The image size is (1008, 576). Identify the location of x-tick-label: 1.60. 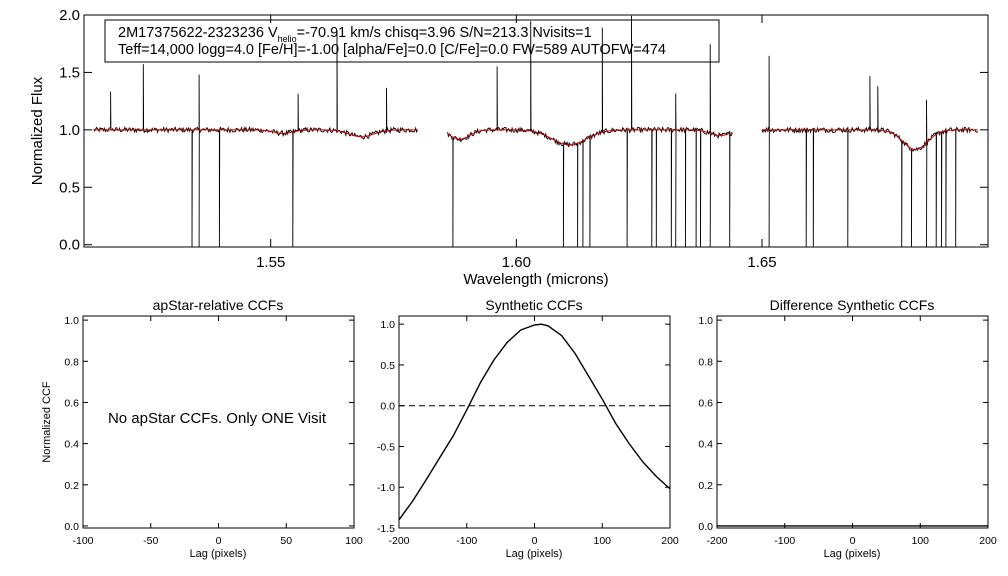
(516, 262).